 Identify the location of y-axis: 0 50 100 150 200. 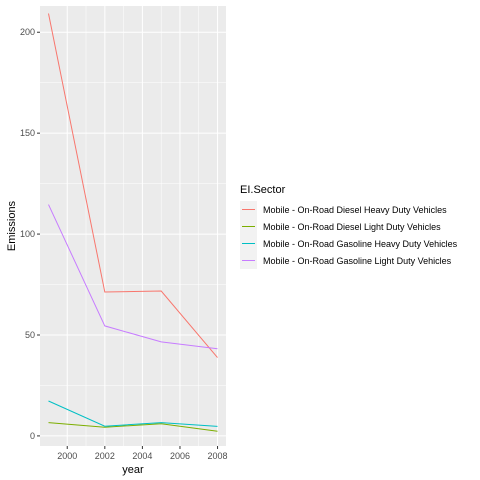
(30, 234).